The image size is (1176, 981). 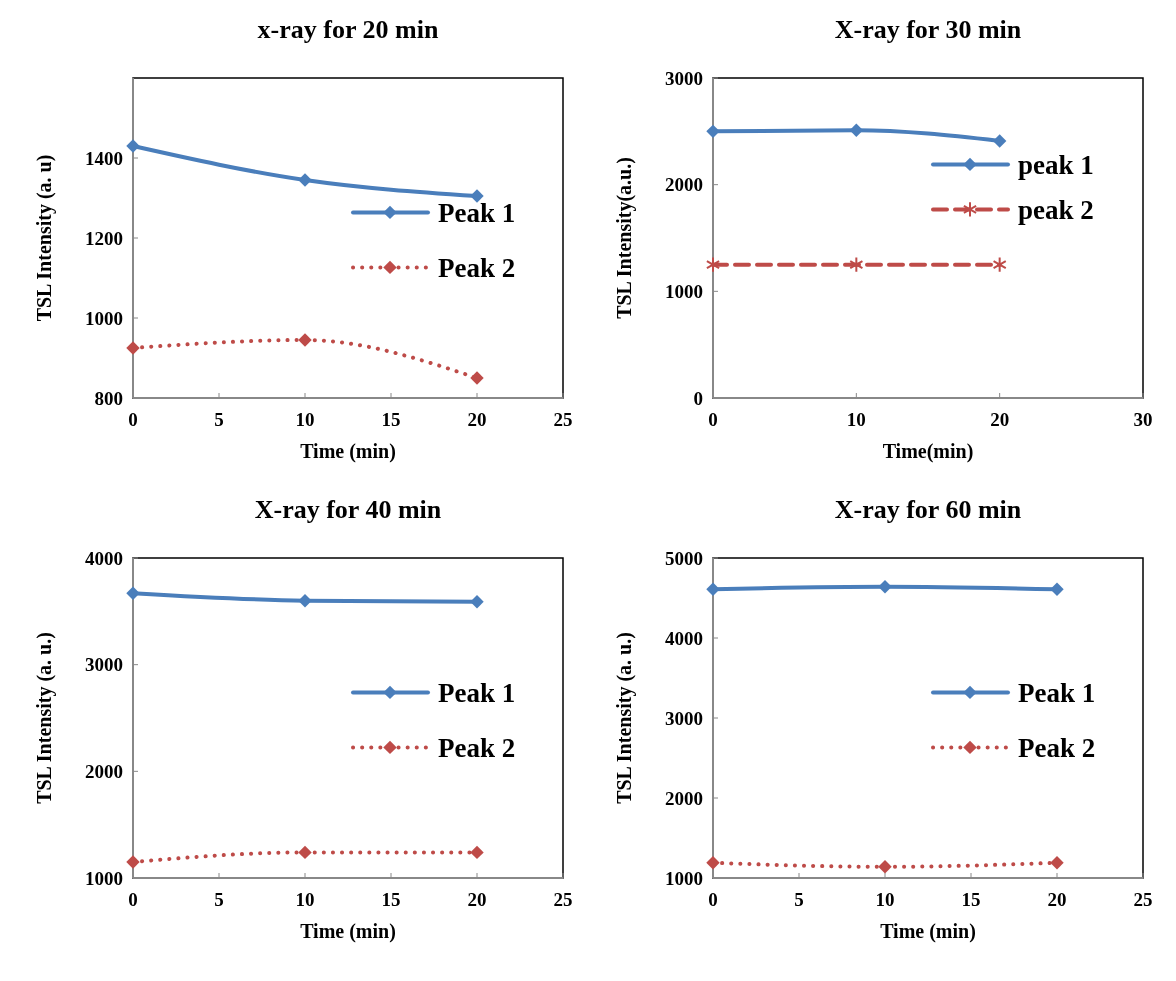 What do you see at coordinates (928, 509) in the screenshot?
I see `chart-title: X-ray for 60 min` at bounding box center [928, 509].